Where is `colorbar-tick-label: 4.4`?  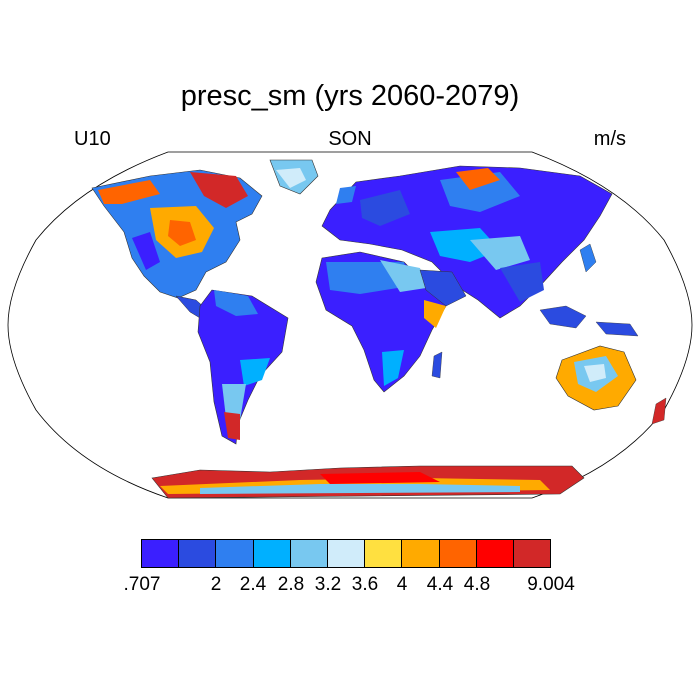
colorbar-tick-label: 4.4 is located at coordinates (440, 584).